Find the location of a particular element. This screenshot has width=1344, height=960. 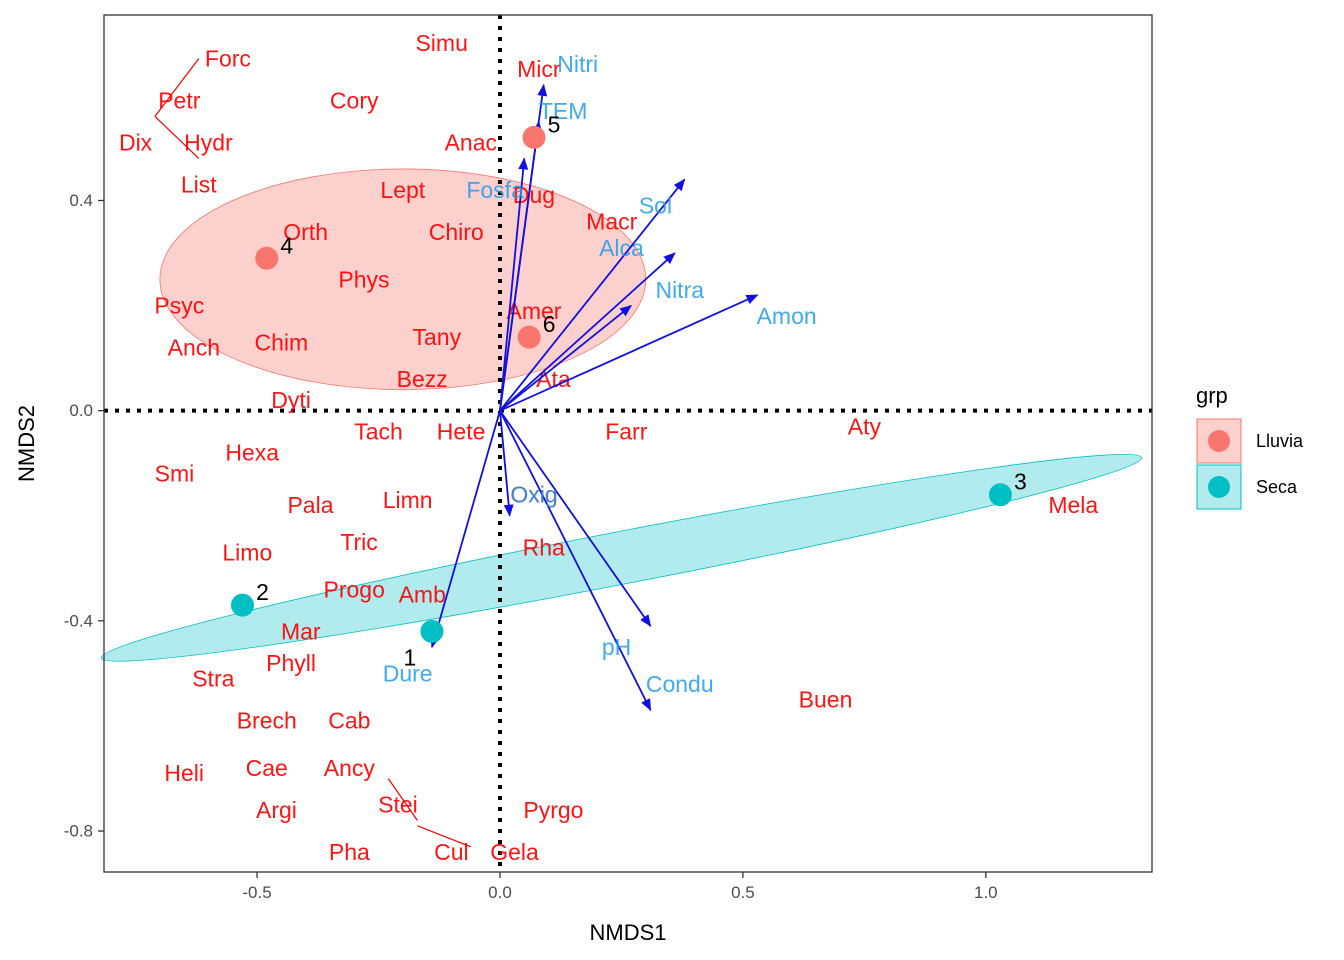

legend-swatch-seca is located at coordinates (1219, 487).